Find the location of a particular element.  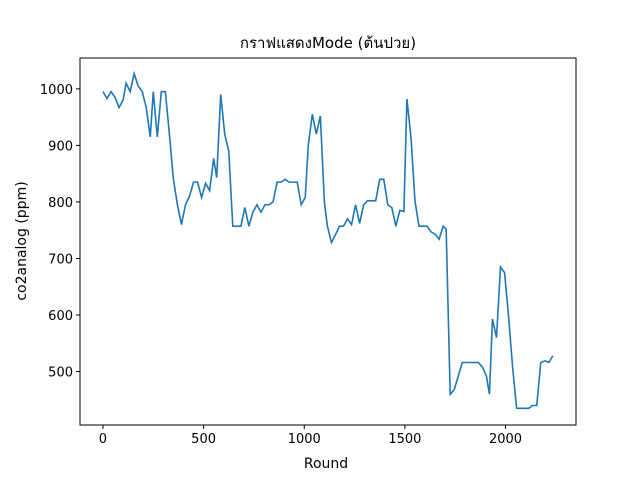

y-axis-label: co2analog (ppm) is located at coordinates (22, 240).